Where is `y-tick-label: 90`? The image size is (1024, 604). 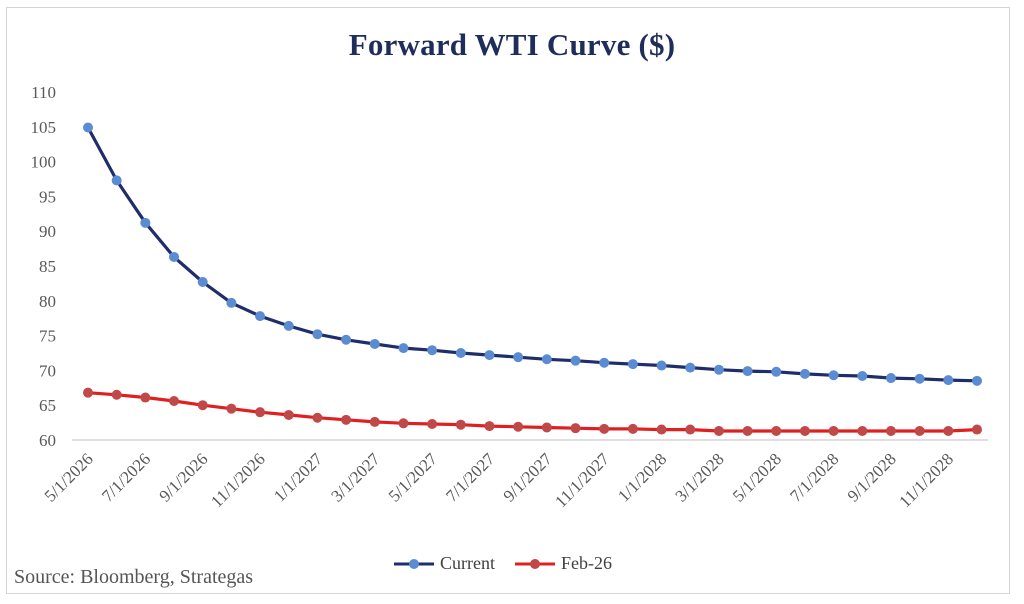
y-tick-label: 90 is located at coordinates (47, 231).